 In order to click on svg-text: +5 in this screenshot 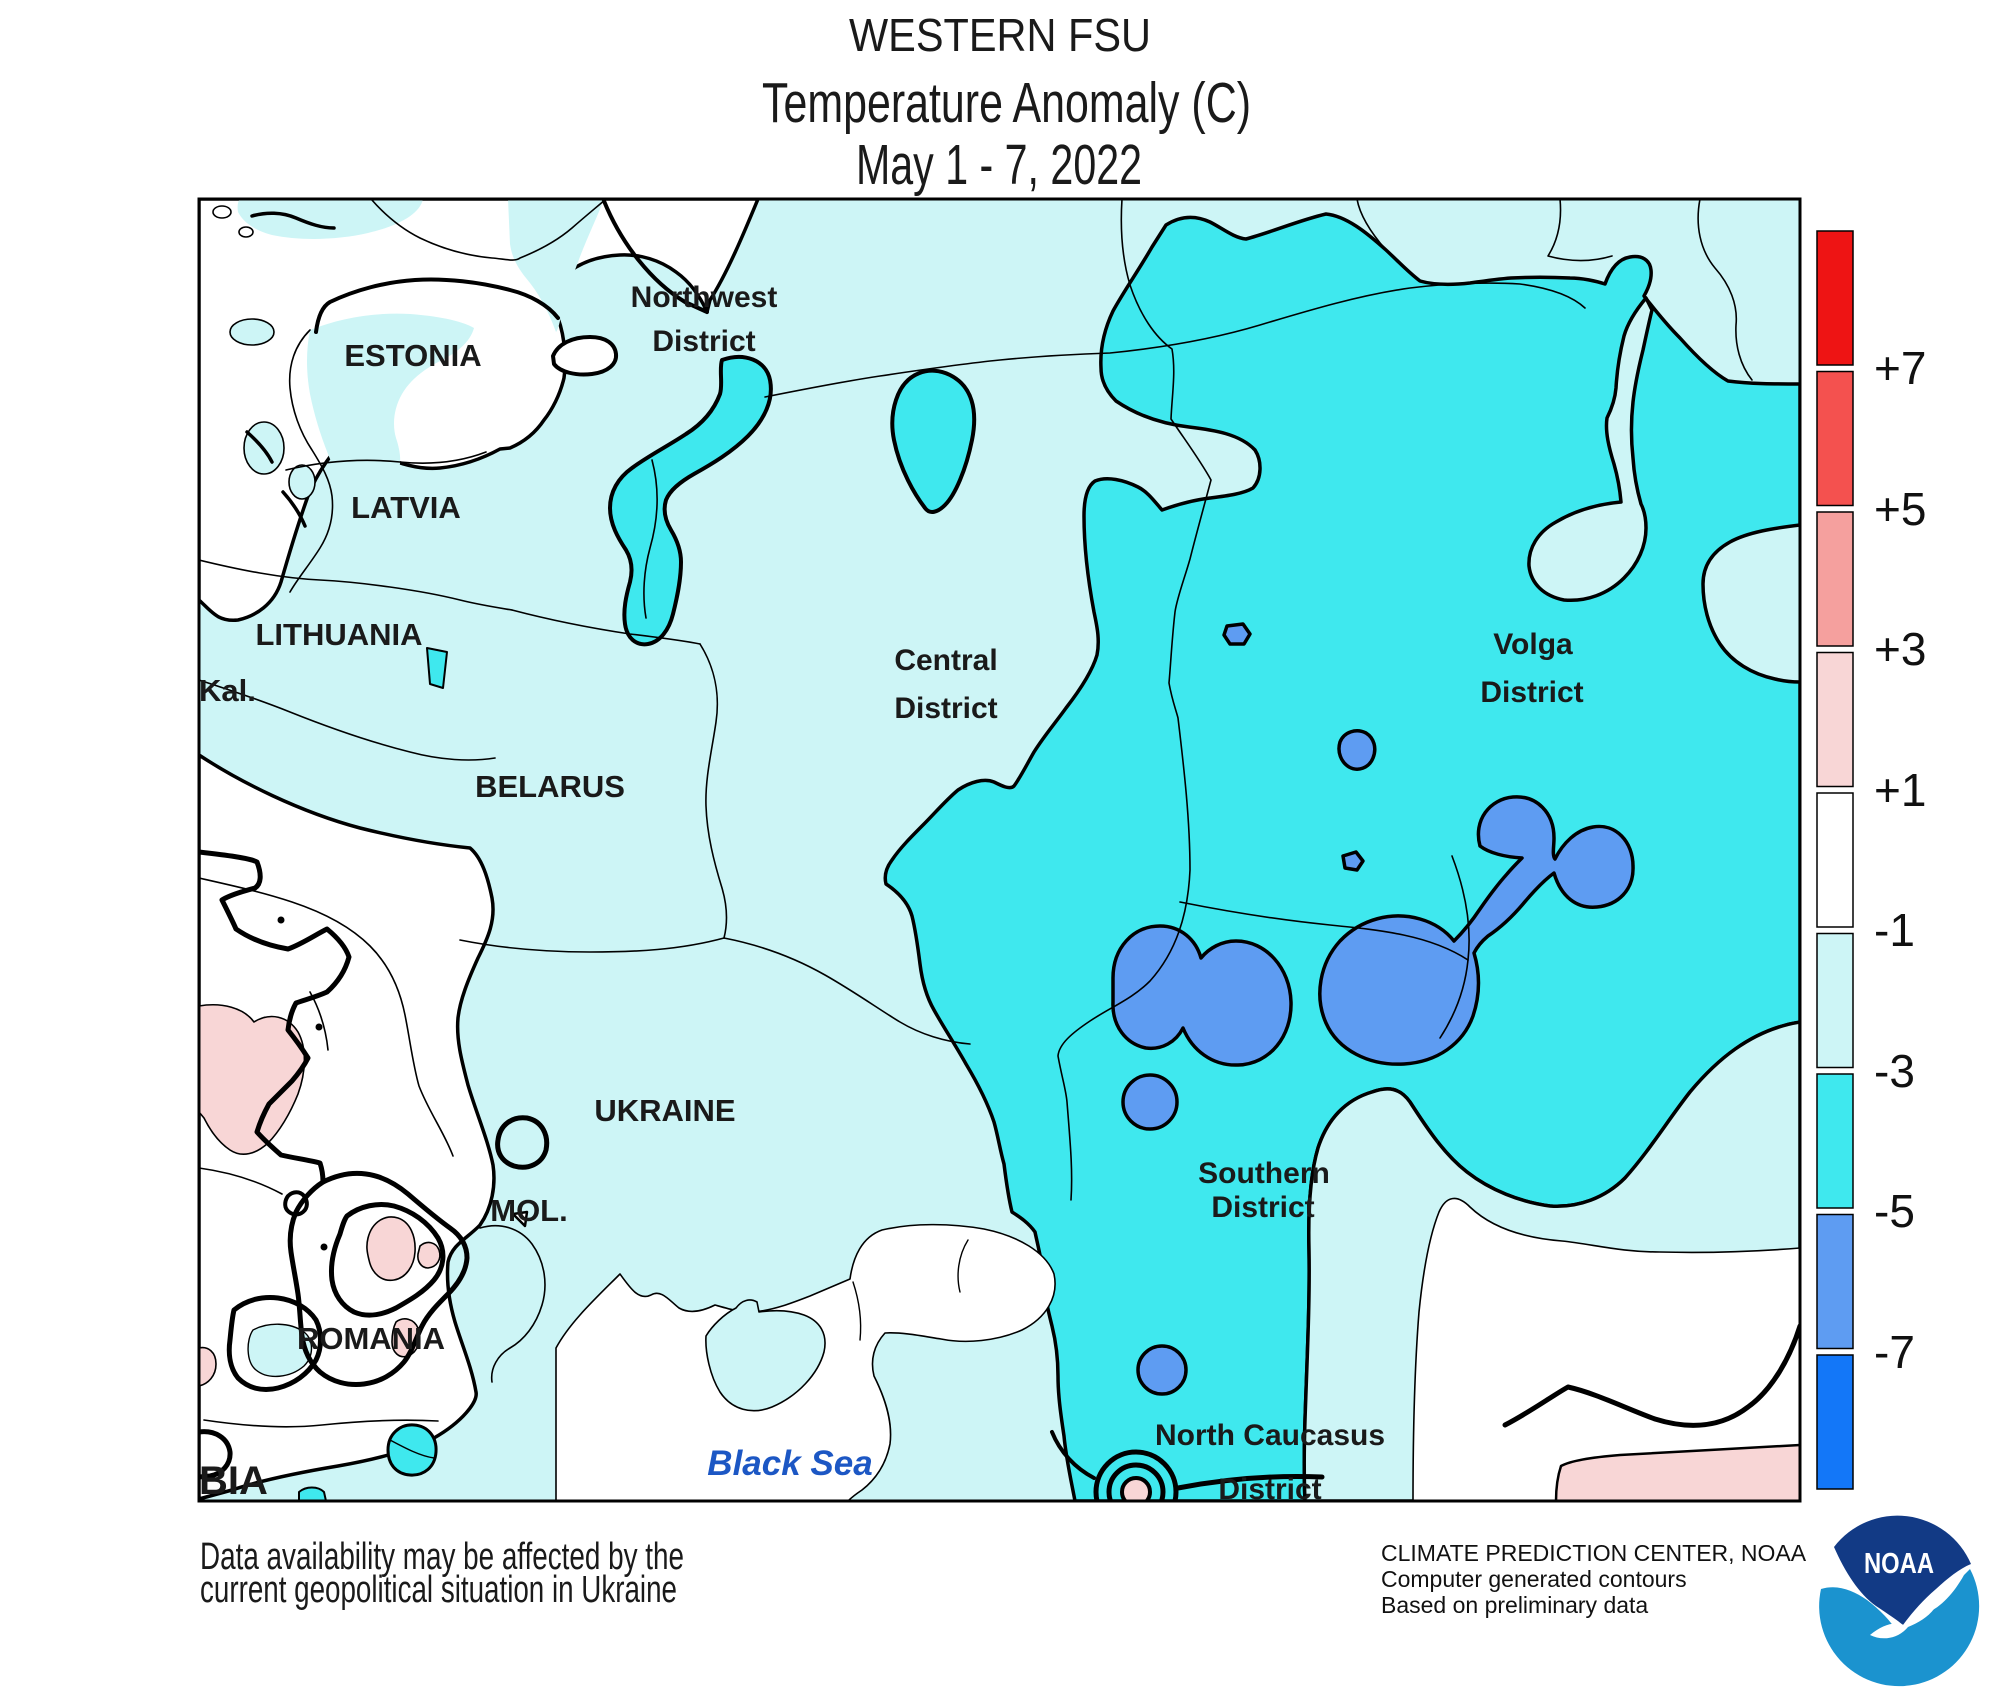, I will do `click(1900, 509)`.